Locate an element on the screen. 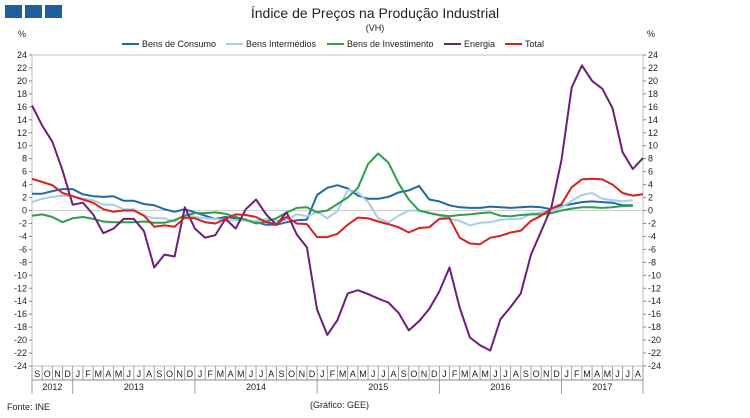 This screenshot has width=750, height=418. year-label: 2015 is located at coordinates (378, 387).